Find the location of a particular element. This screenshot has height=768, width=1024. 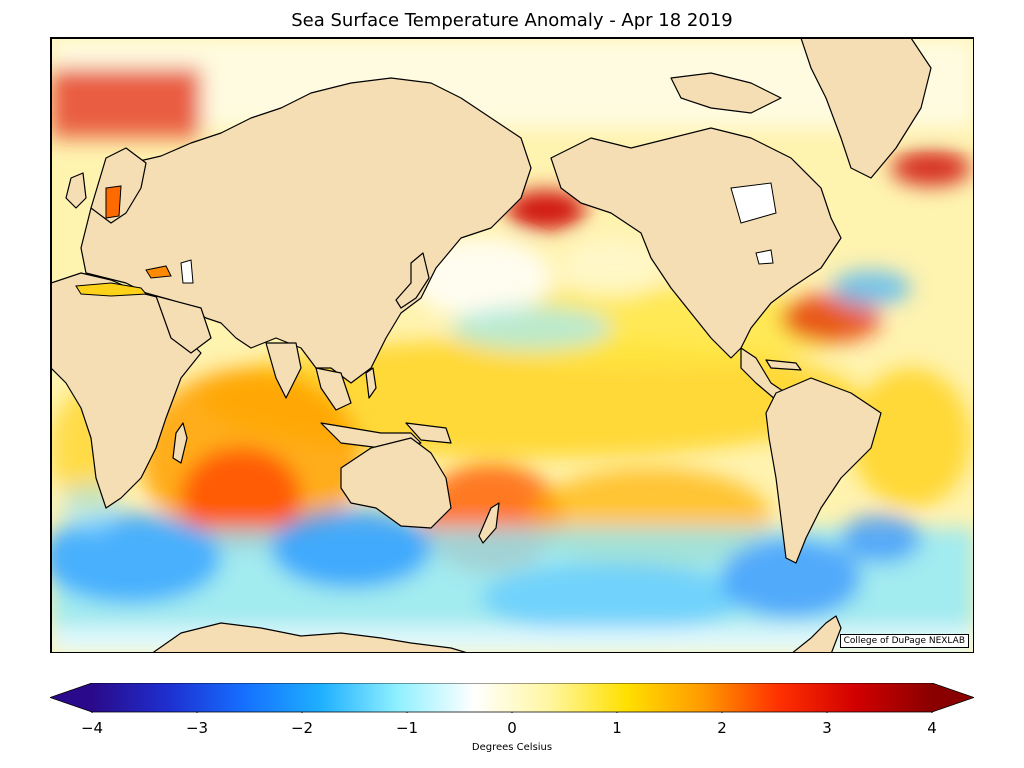

colorbar-tick-label: −4 is located at coordinates (92, 728).